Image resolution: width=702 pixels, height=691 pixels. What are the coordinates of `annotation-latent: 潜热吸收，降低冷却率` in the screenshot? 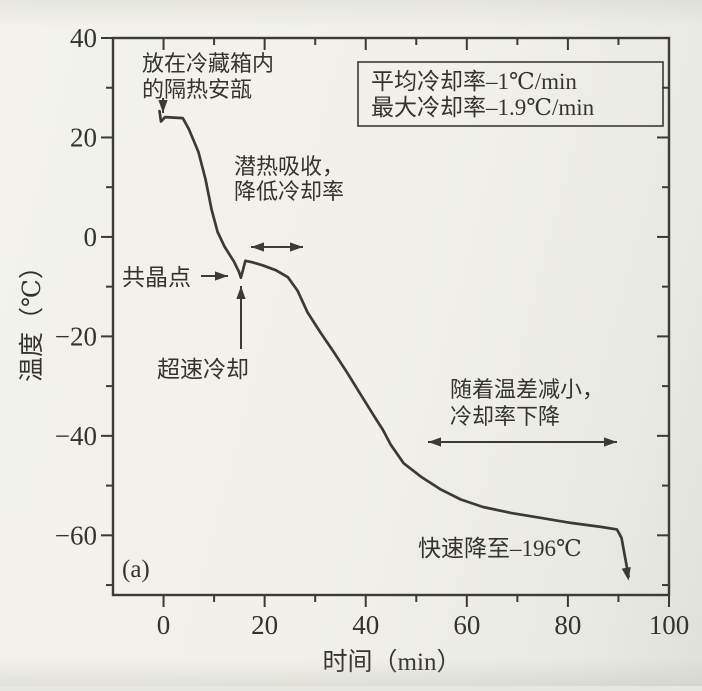 It's located at (289, 179).